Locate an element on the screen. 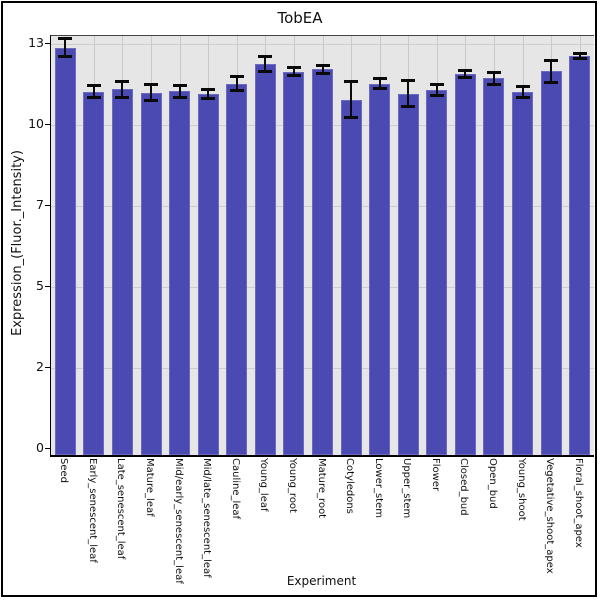 The image size is (600, 600). x-category-label: Late_senescent_leaf is located at coordinates (121, 509).